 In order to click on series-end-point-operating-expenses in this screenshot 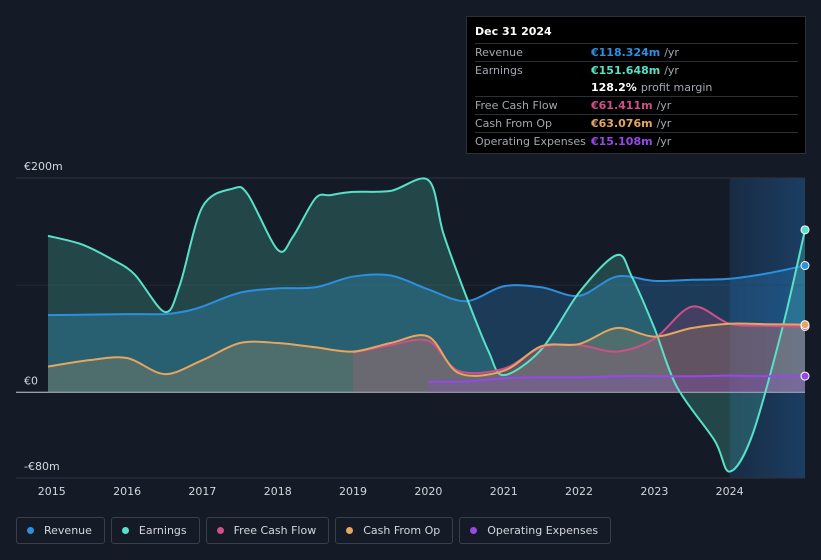, I will do `click(805, 376)`.